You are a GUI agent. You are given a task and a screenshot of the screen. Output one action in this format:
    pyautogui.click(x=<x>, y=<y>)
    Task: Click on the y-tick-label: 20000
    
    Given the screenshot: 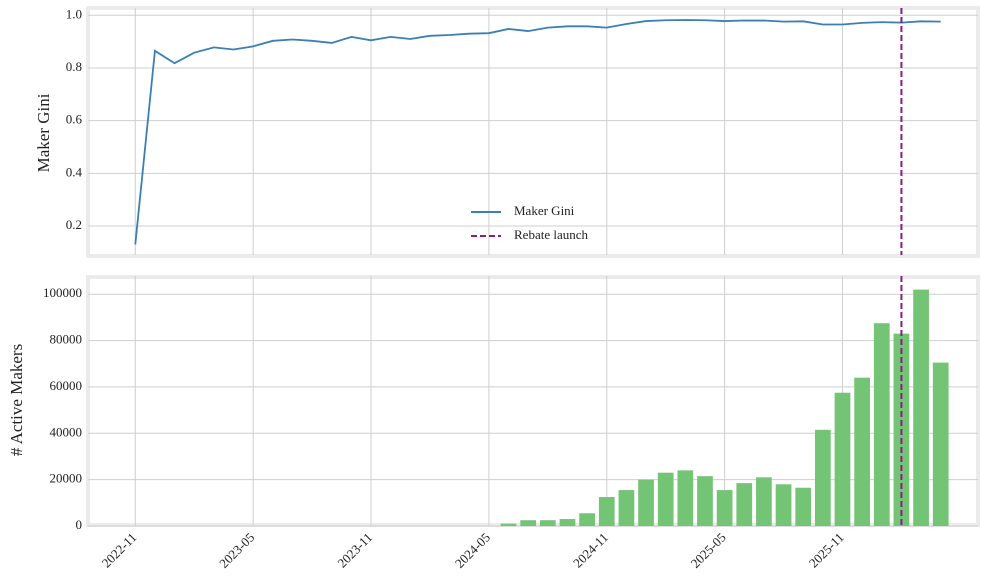 What is the action you would take?
    pyautogui.click(x=66, y=478)
    